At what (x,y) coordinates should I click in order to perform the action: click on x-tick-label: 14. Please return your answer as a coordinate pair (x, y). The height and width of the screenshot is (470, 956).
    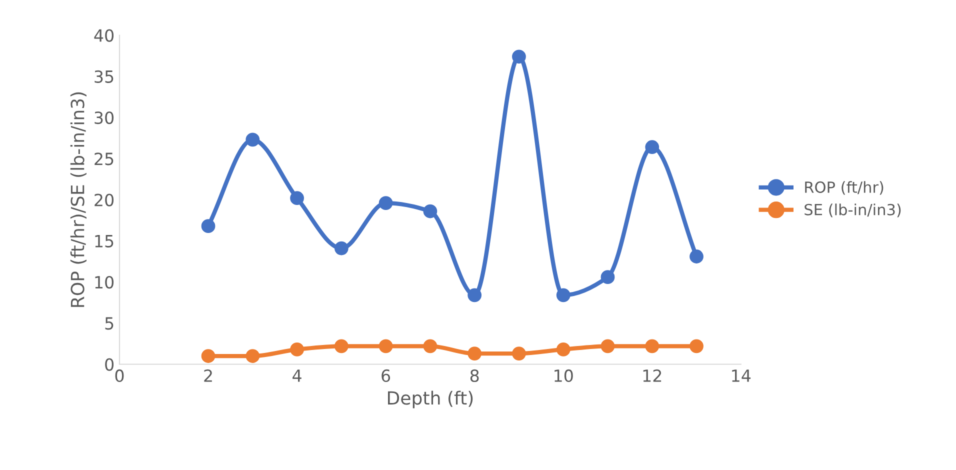
    Looking at the image, I should click on (741, 376).